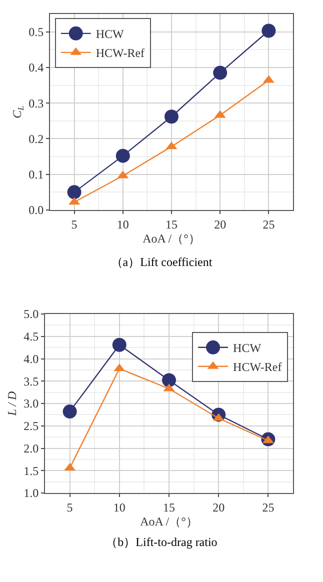  I want to click on y-tick-label: 0.4, so click(36, 67).